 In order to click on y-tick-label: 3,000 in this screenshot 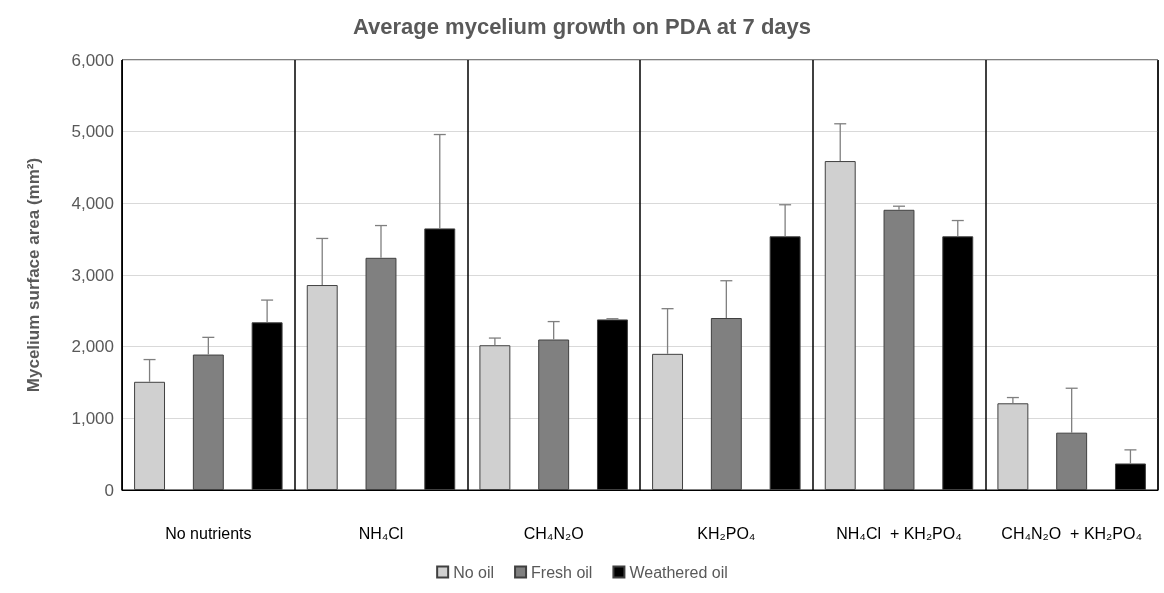, I will do `click(92, 275)`.